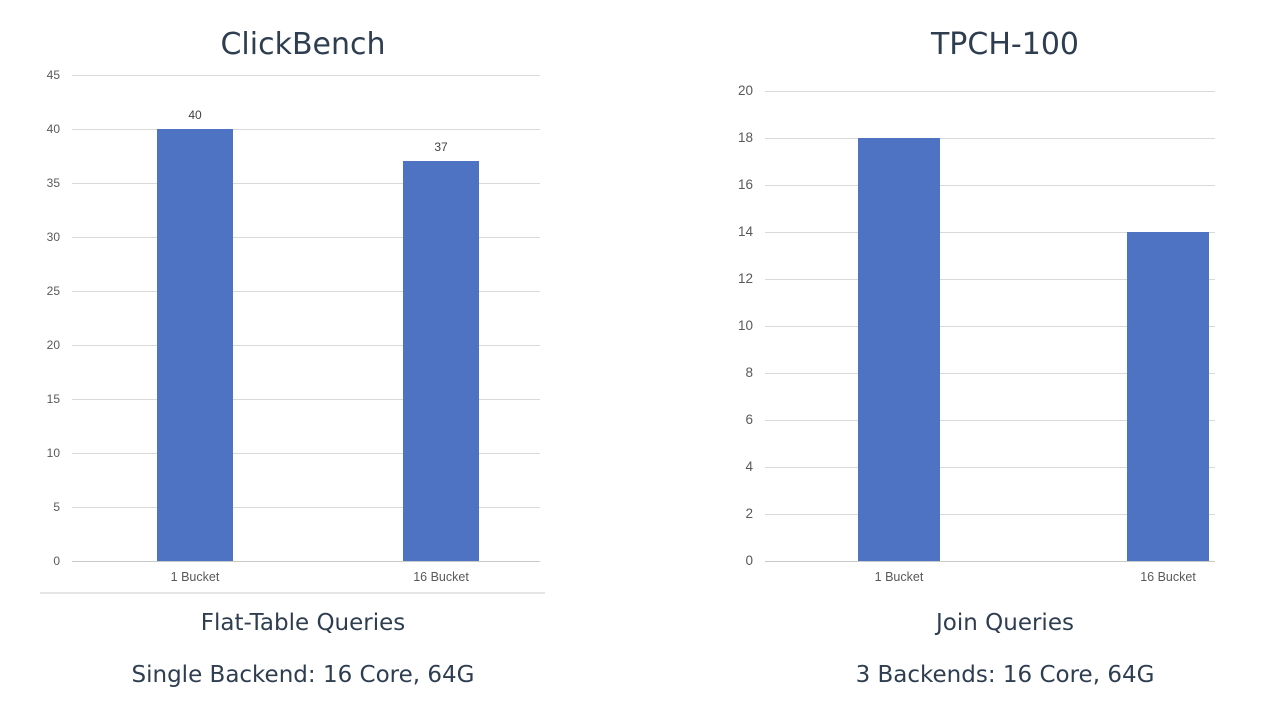 Image resolution: width=1280 pixels, height=701 pixels. What do you see at coordinates (53, 183) in the screenshot?
I see `y-tick-label: 35` at bounding box center [53, 183].